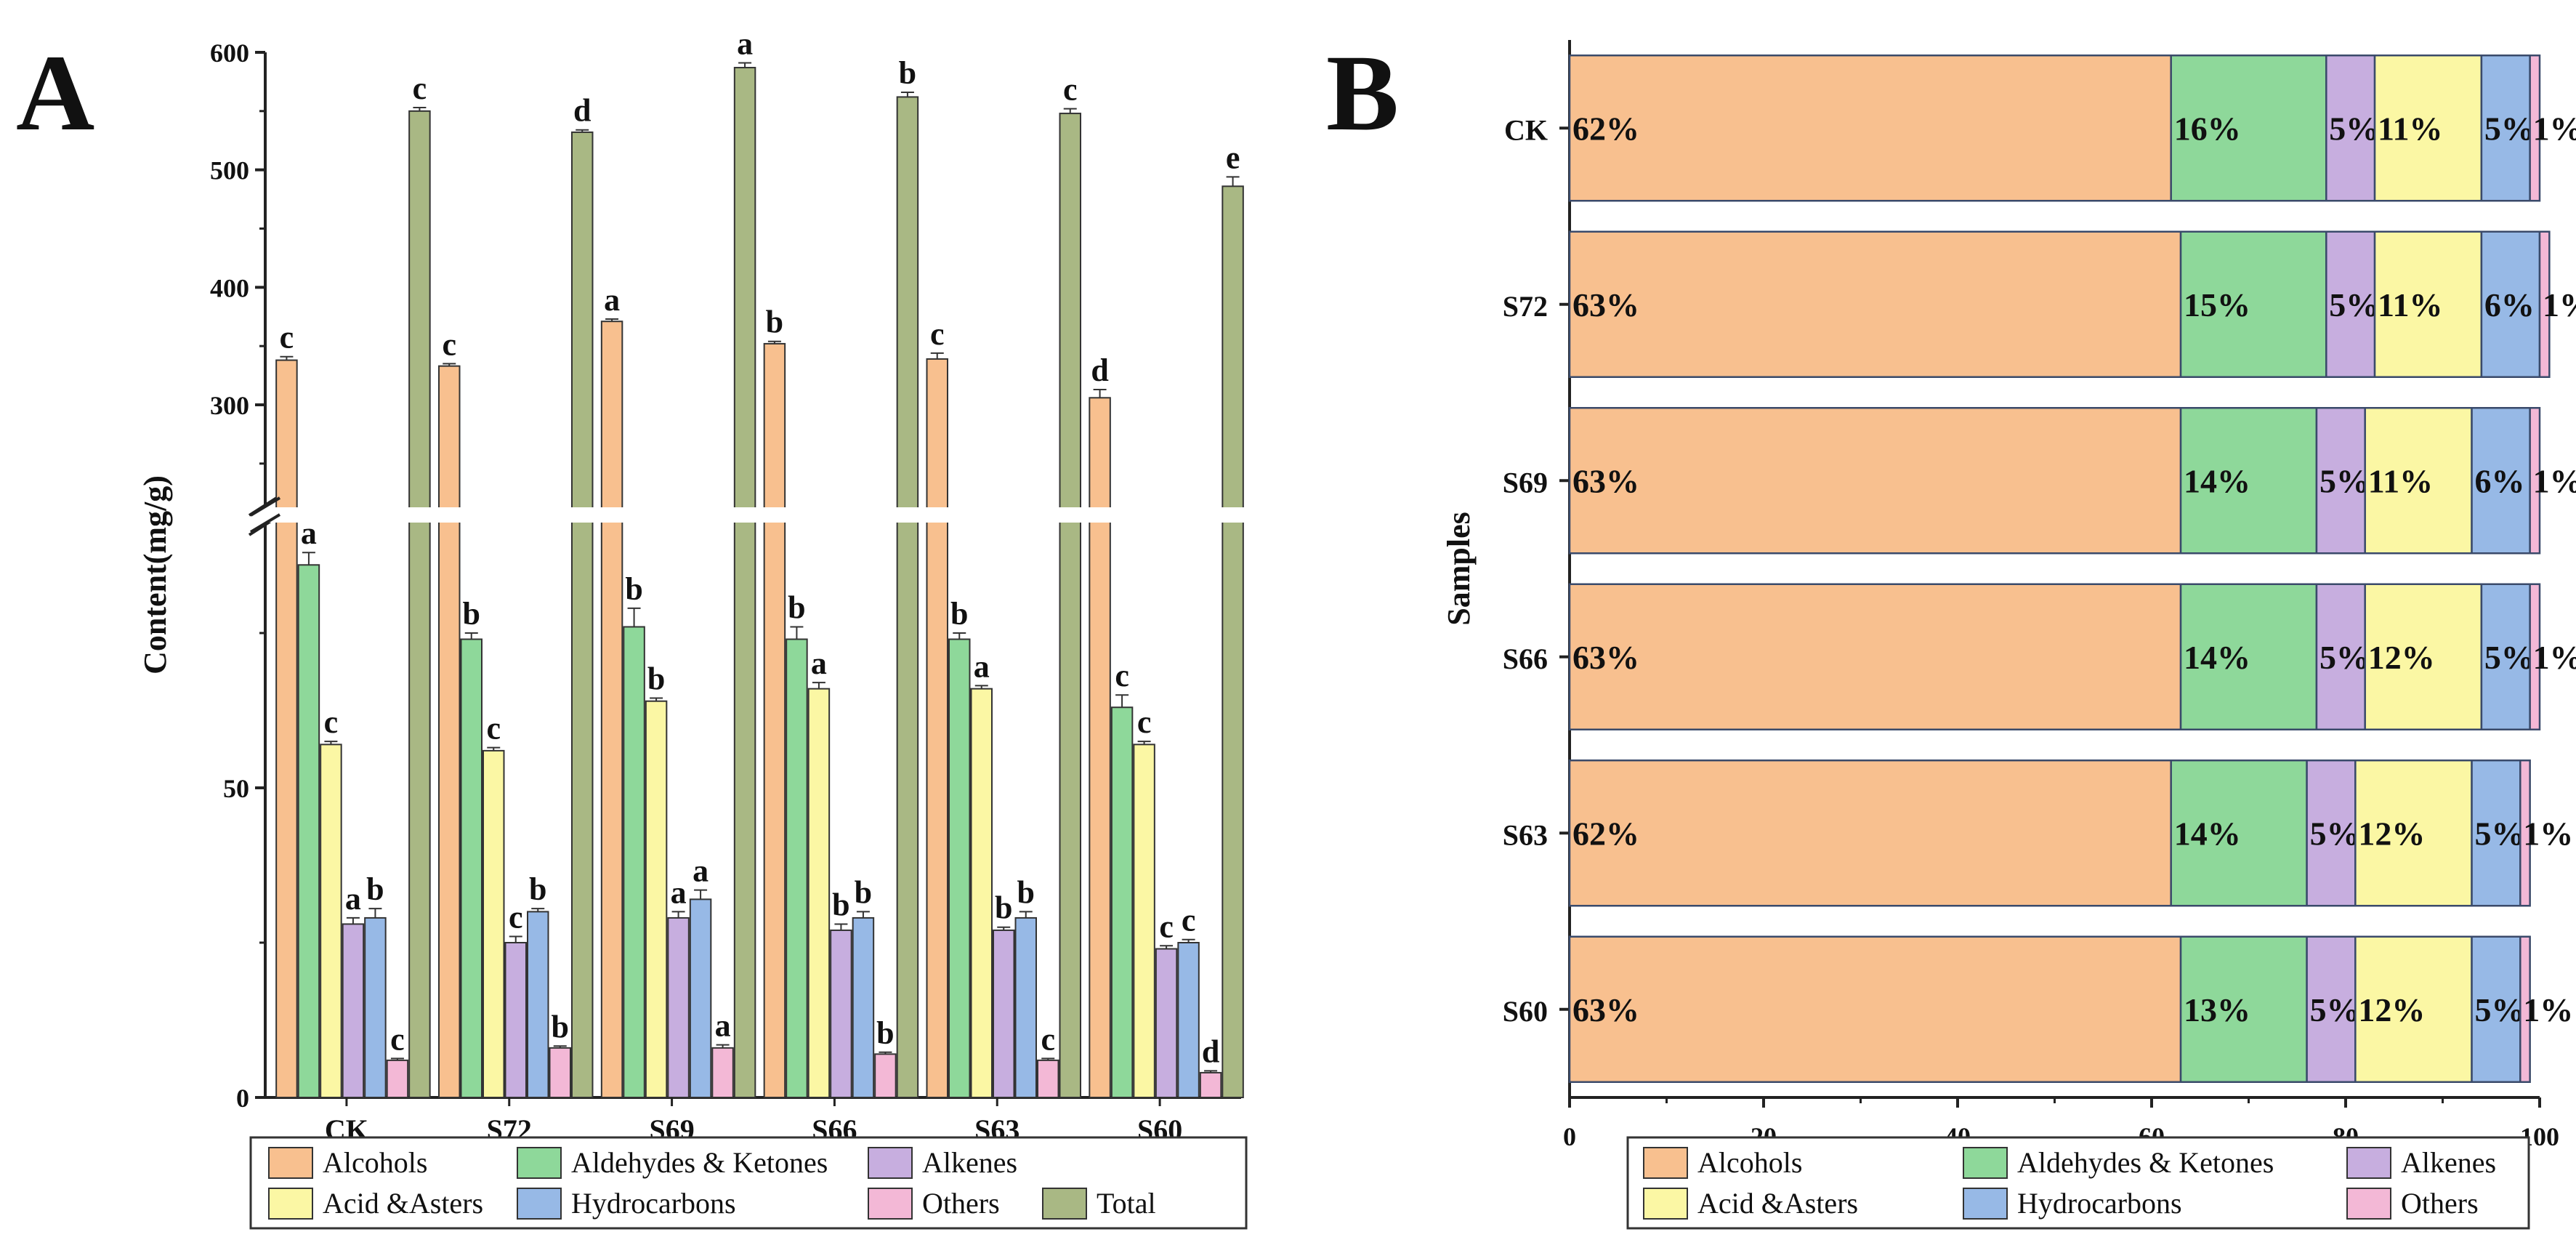 This screenshot has height=1237, width=2576. What do you see at coordinates (755, 515) in the screenshot?
I see `axis-break-gap` at bounding box center [755, 515].